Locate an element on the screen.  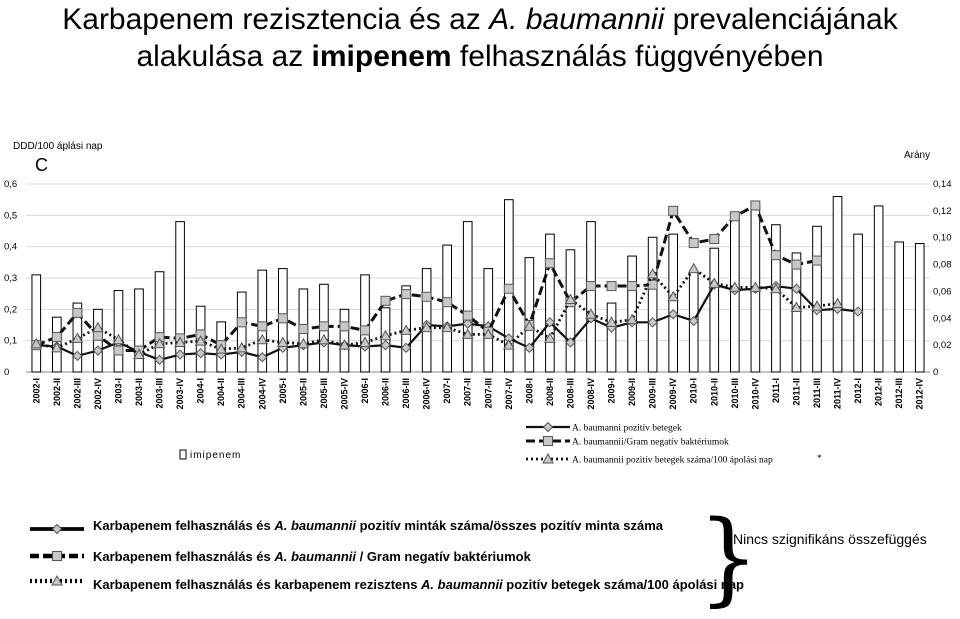
left-tick-label: 0,6 is located at coordinates (10, 184).